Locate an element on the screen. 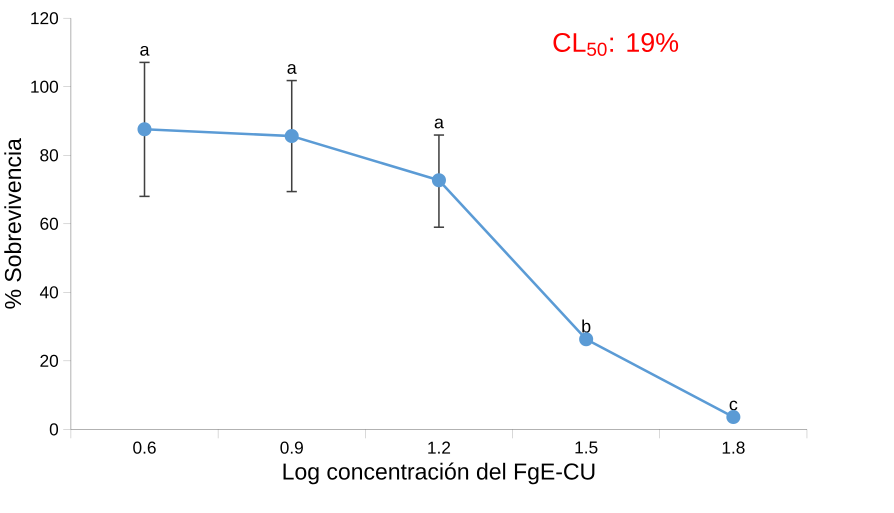  y-tick-label: 40 is located at coordinates (49, 292).